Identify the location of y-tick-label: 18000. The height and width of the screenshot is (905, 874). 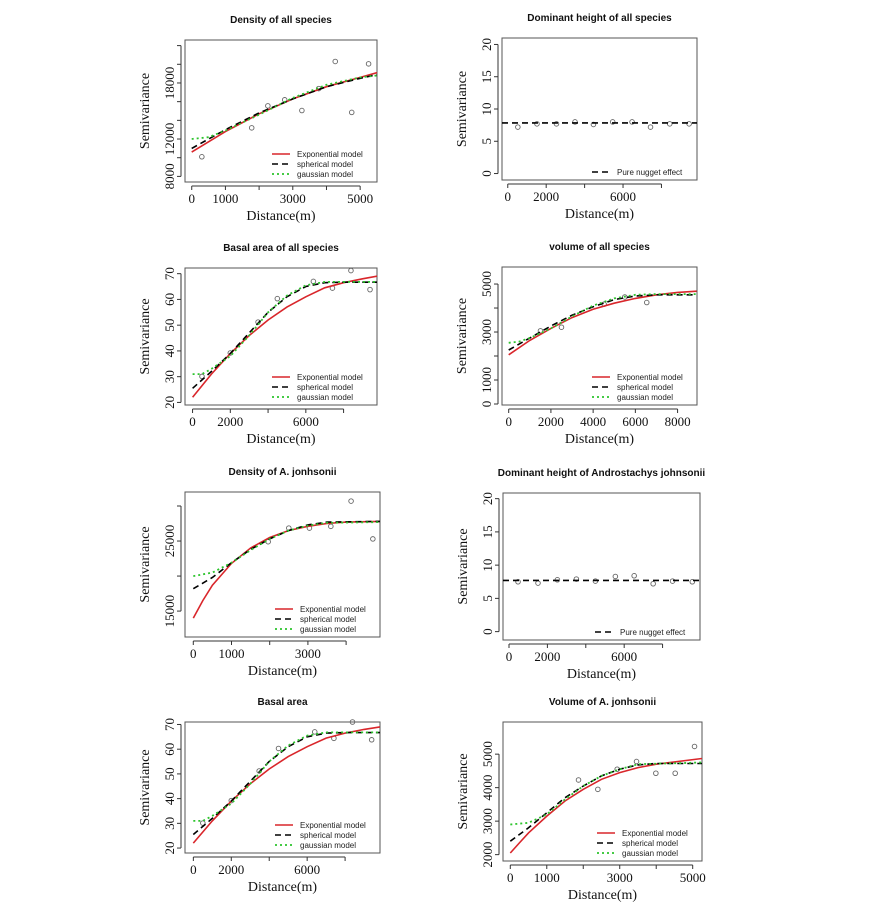
(169, 83).